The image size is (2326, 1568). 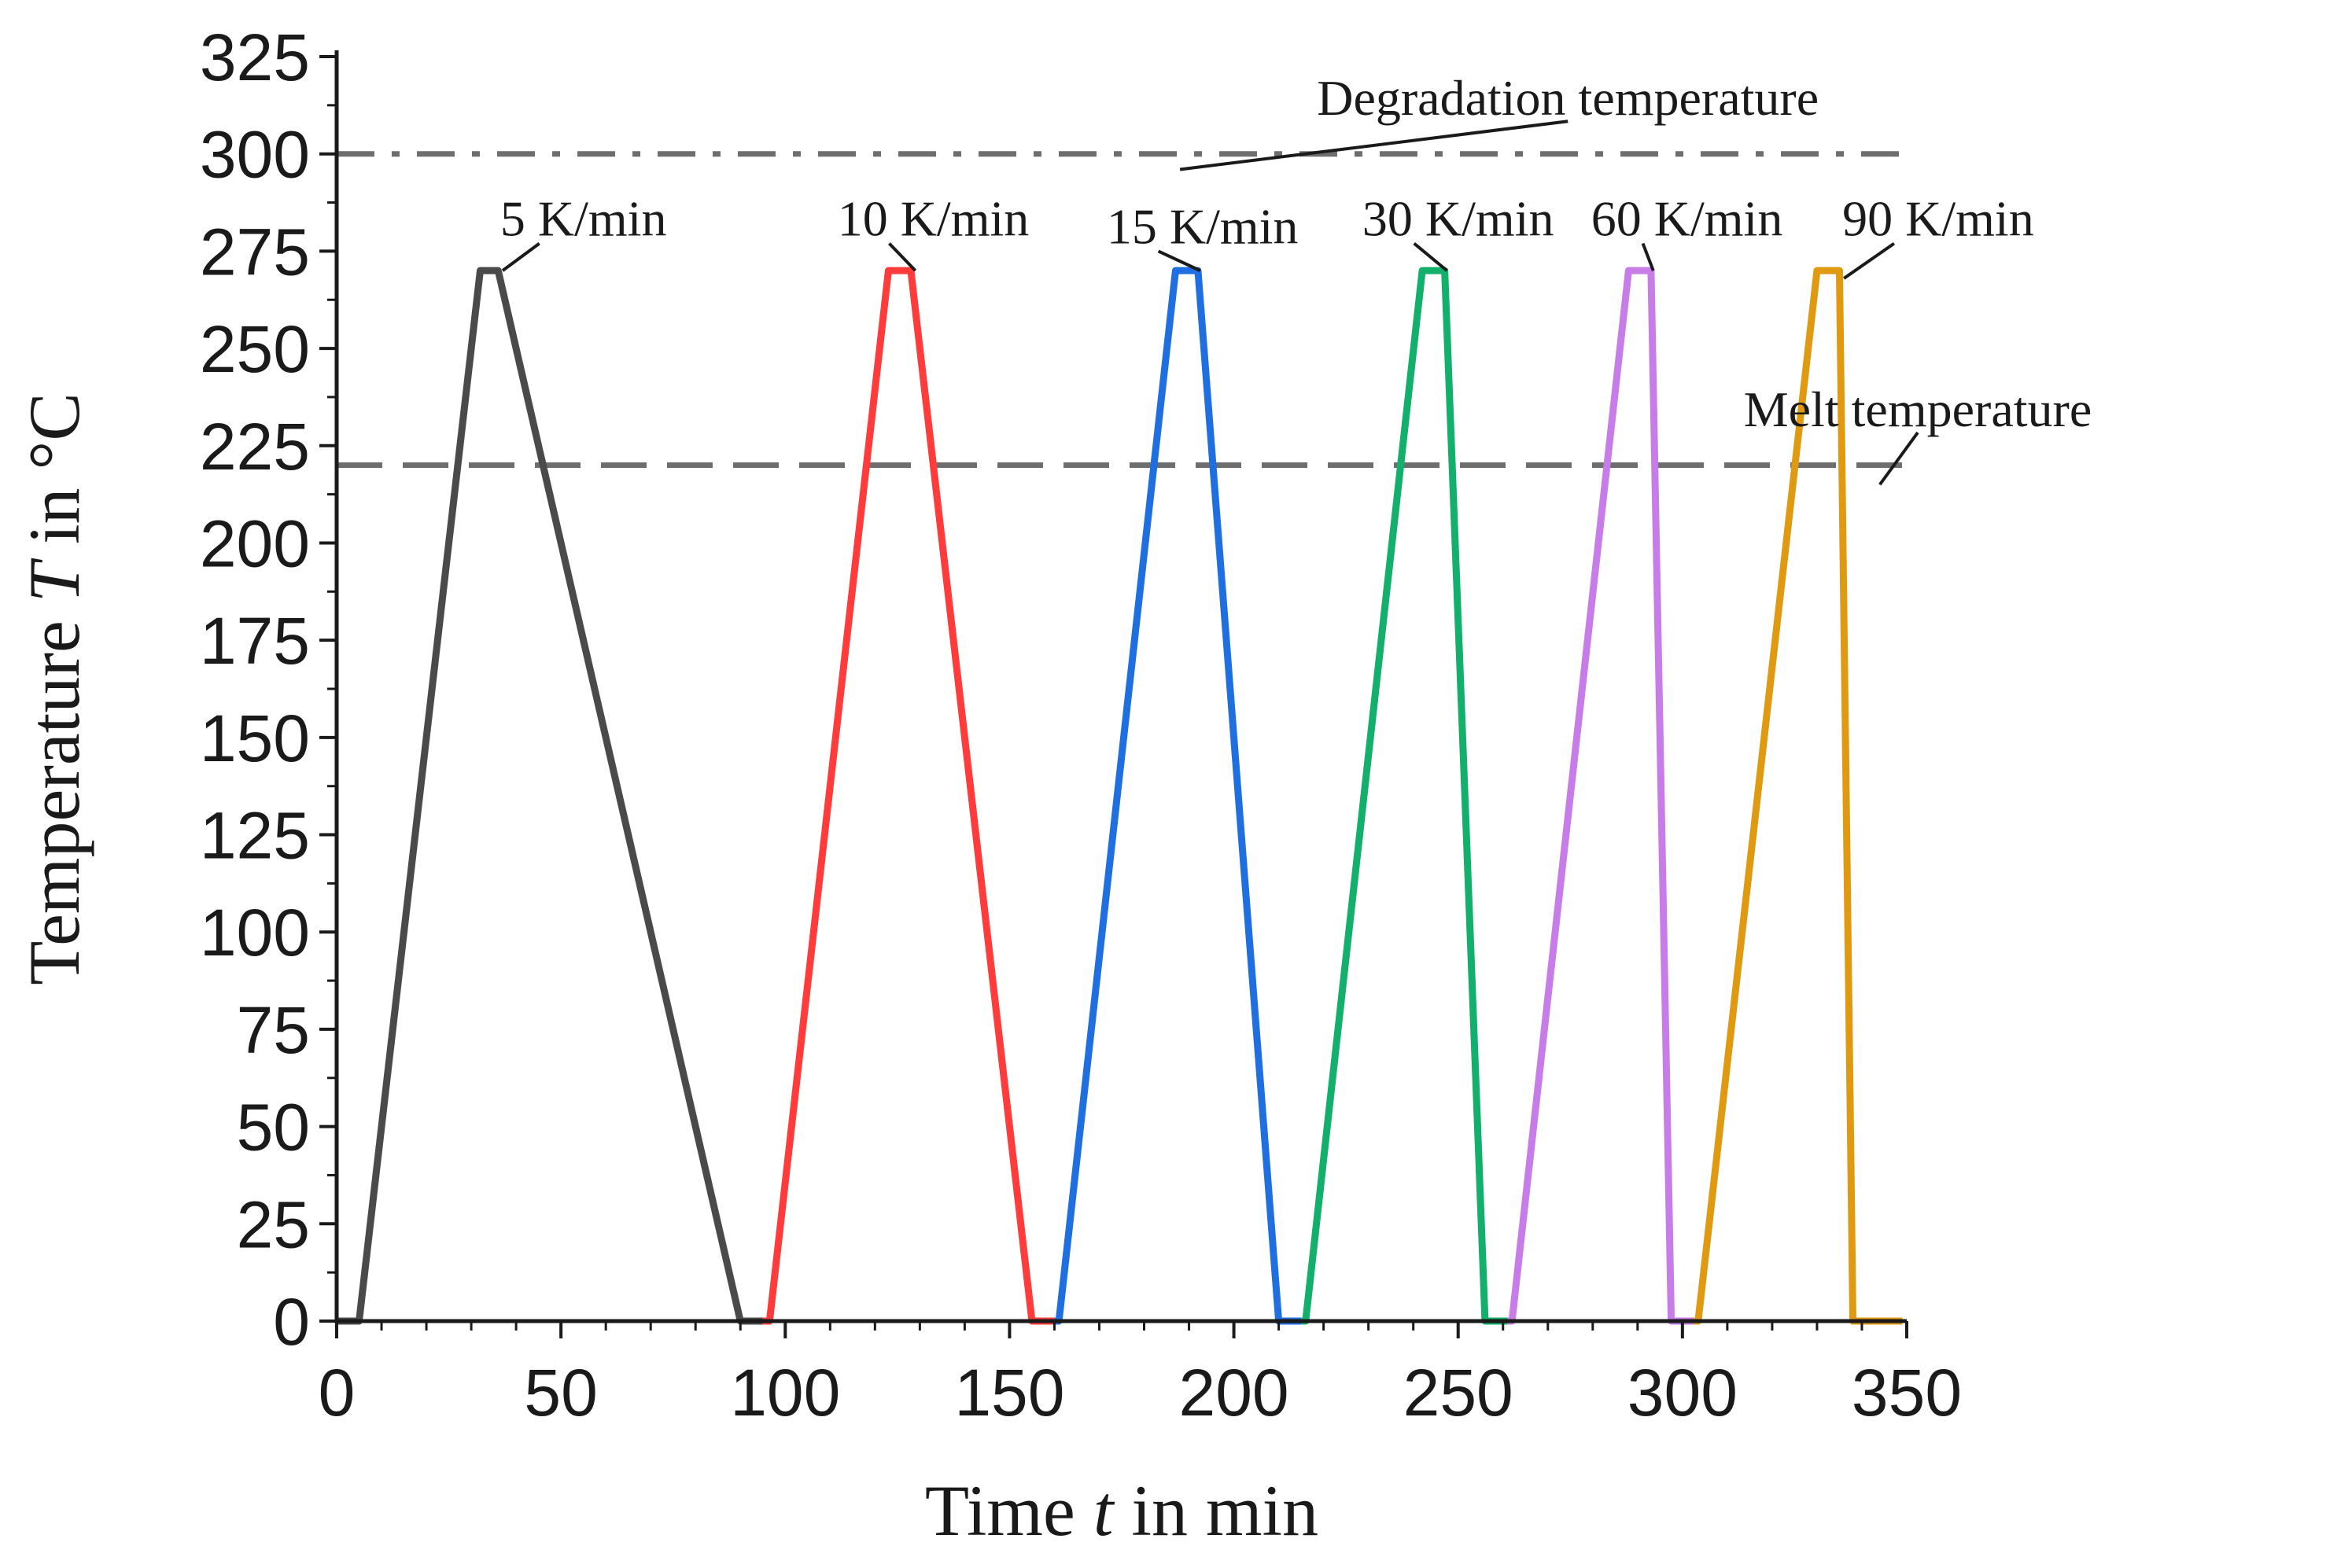 What do you see at coordinates (255, 738) in the screenshot?
I see `y-tick-label-150: 150` at bounding box center [255, 738].